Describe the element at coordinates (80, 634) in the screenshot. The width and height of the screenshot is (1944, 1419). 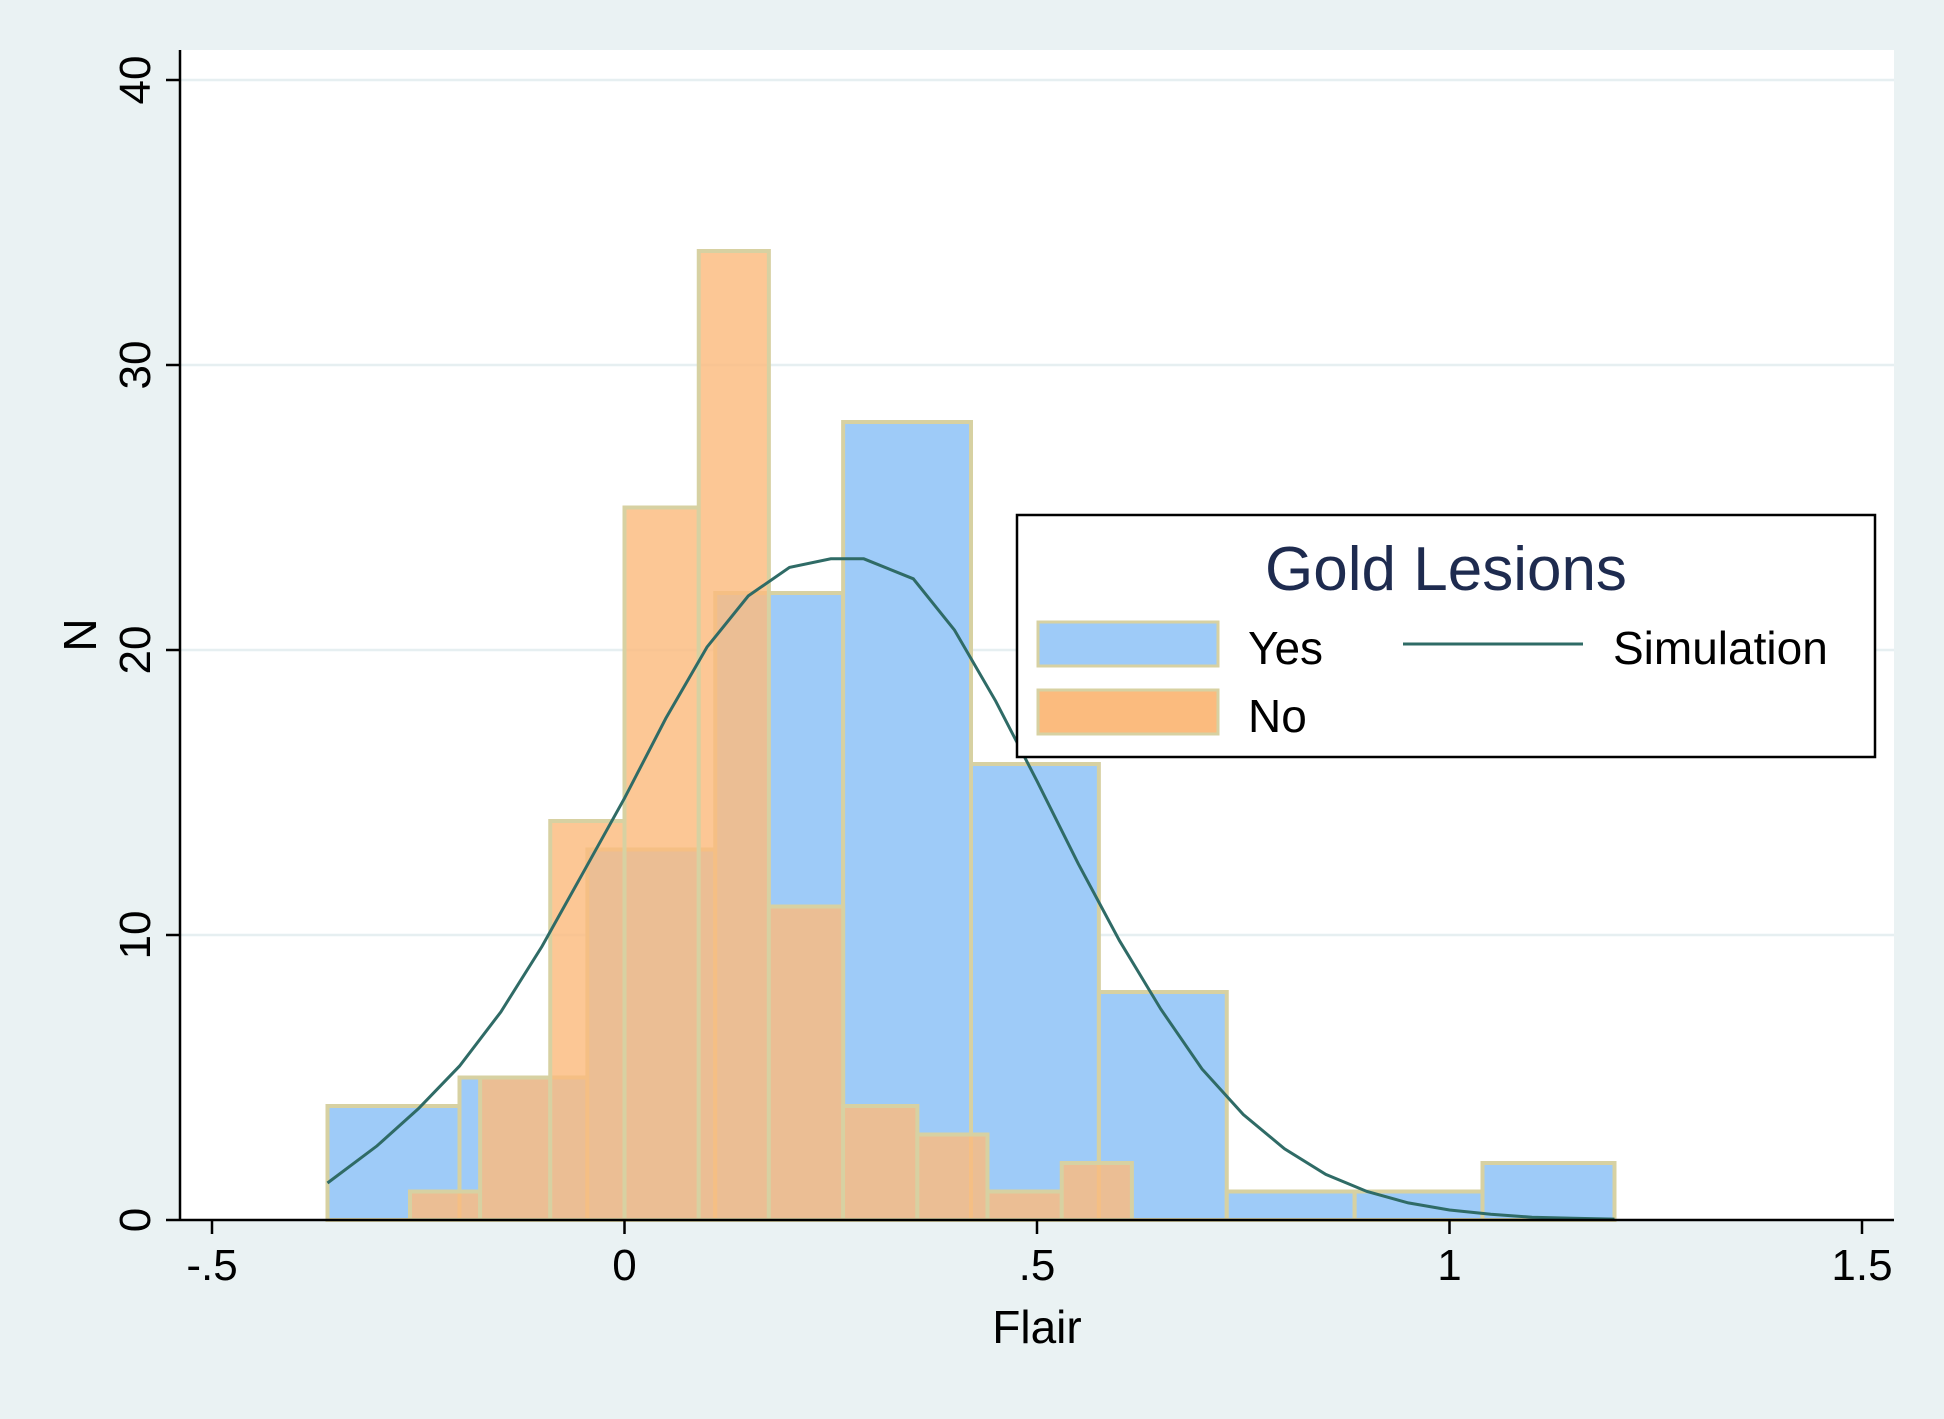
I see `y-axis-label: N` at that location.